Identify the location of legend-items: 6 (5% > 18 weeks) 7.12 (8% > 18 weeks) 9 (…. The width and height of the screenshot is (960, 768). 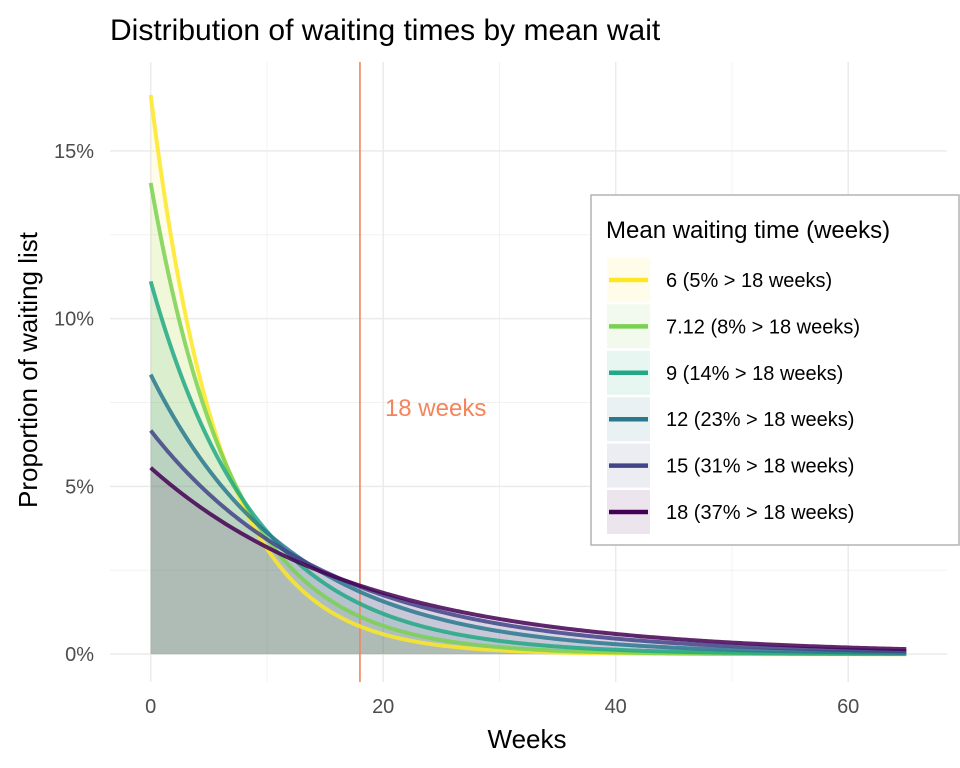
(733, 396).